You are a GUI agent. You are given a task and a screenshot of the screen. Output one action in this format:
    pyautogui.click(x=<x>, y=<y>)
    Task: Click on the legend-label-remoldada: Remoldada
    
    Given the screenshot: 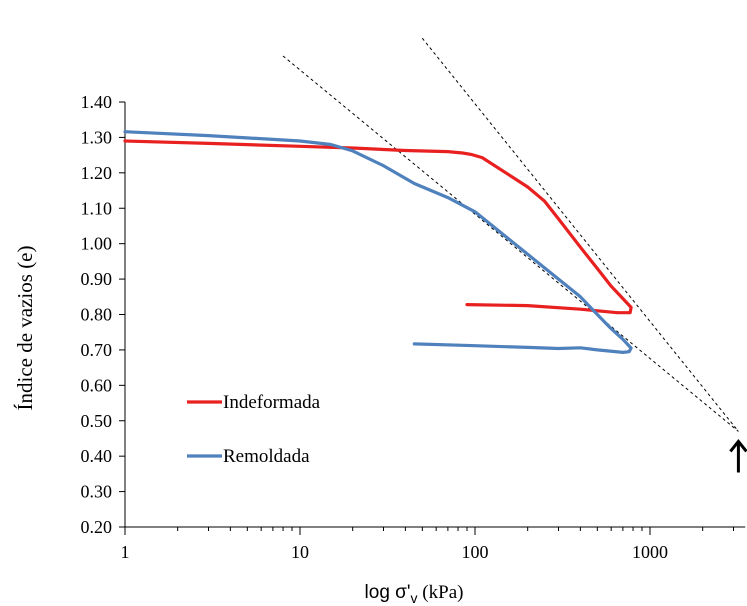 What is the action you would take?
    pyautogui.click(x=266, y=456)
    